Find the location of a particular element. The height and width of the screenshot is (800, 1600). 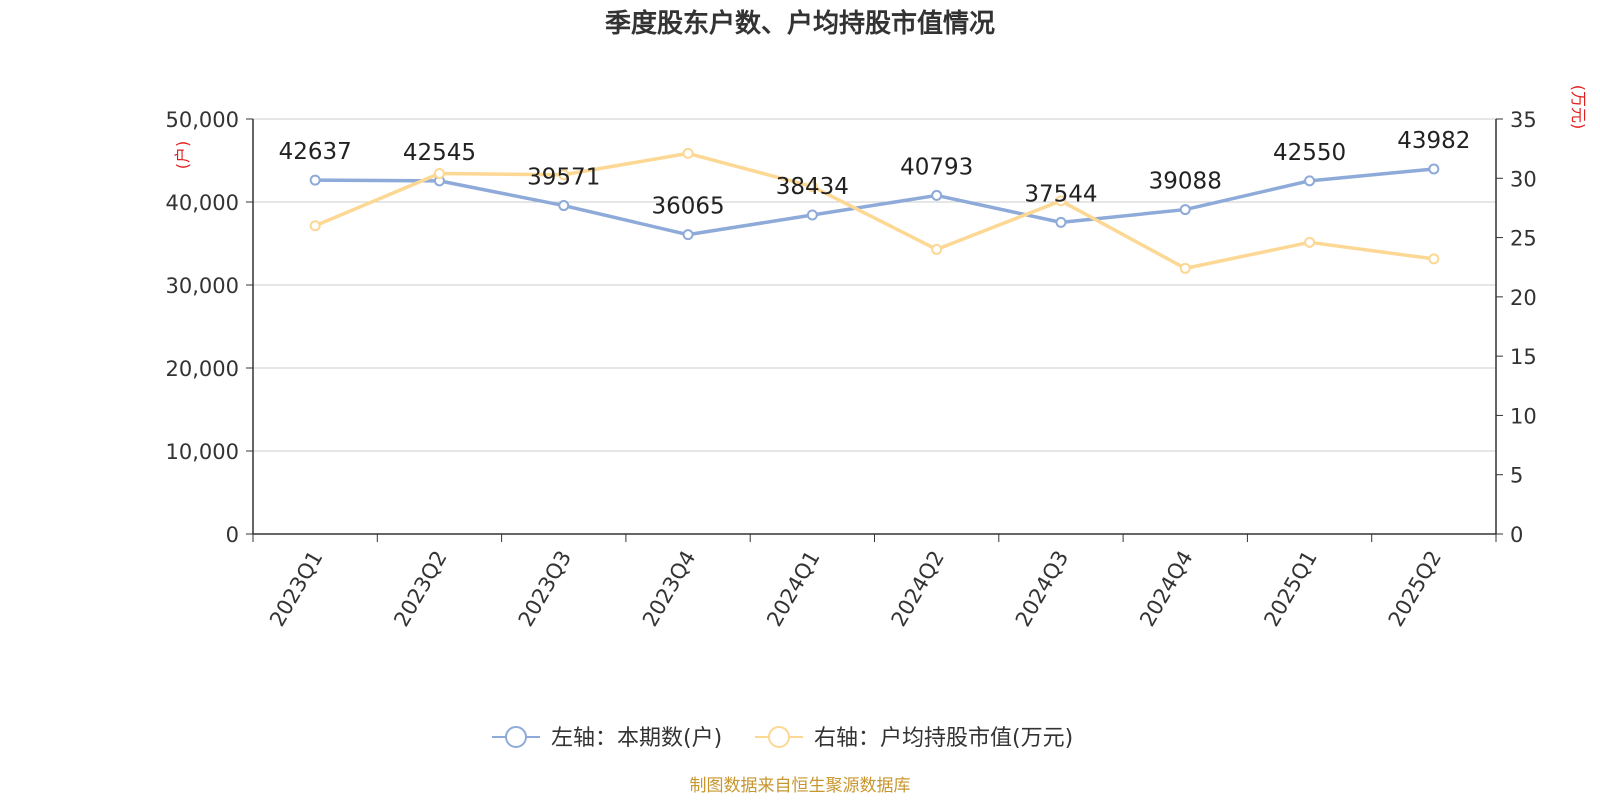

legend-item-right-series: 右轴：户均持股市值(万元) is located at coordinates (914, 738).